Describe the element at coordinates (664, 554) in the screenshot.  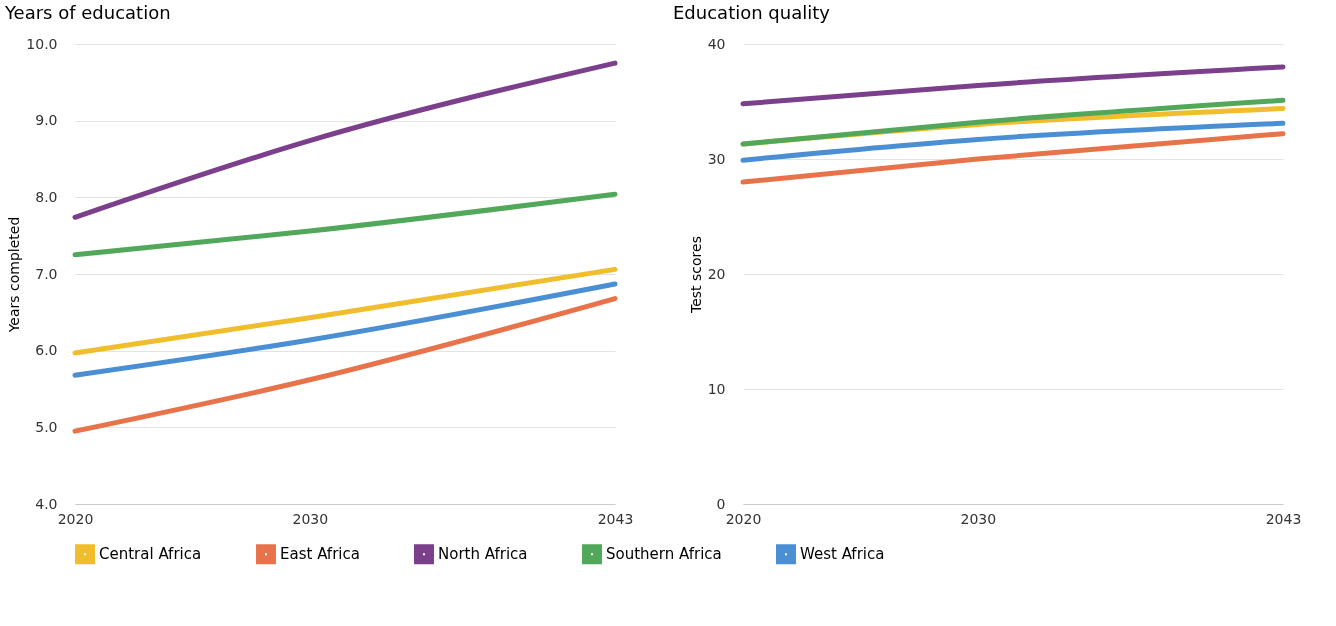
I see `legend-label: Southern Africa` at that location.